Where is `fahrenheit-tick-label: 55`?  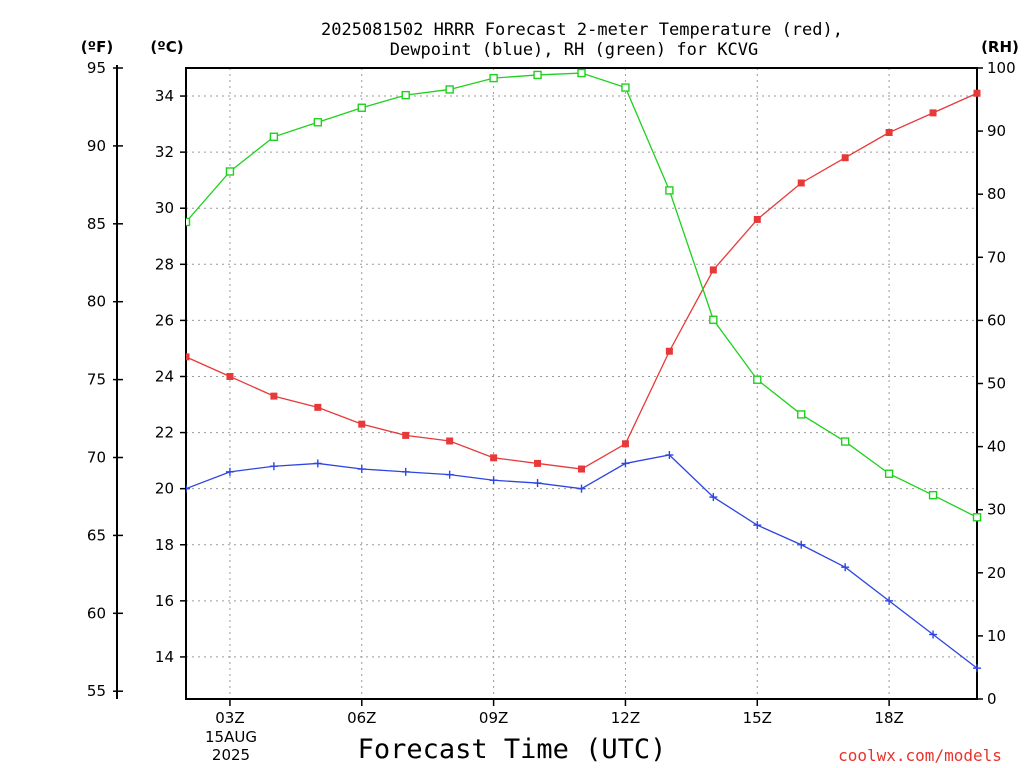 fahrenheit-tick-label: 55 is located at coordinates (96, 691).